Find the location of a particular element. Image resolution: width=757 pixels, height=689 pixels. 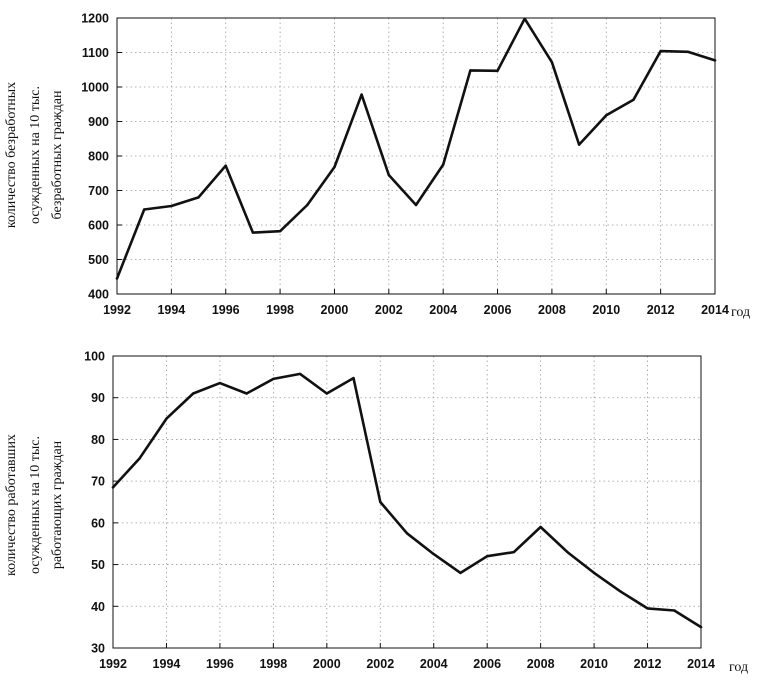

y-tick-label: 700 is located at coordinates (98, 191).